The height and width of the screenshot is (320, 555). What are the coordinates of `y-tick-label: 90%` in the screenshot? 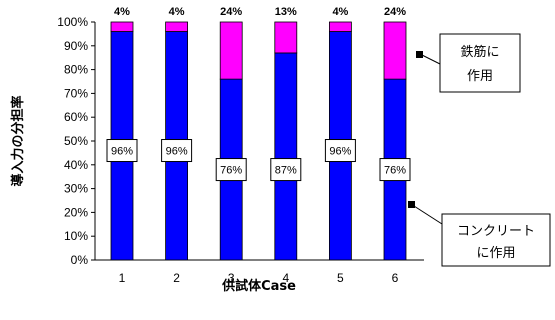 It's located at (76, 46).